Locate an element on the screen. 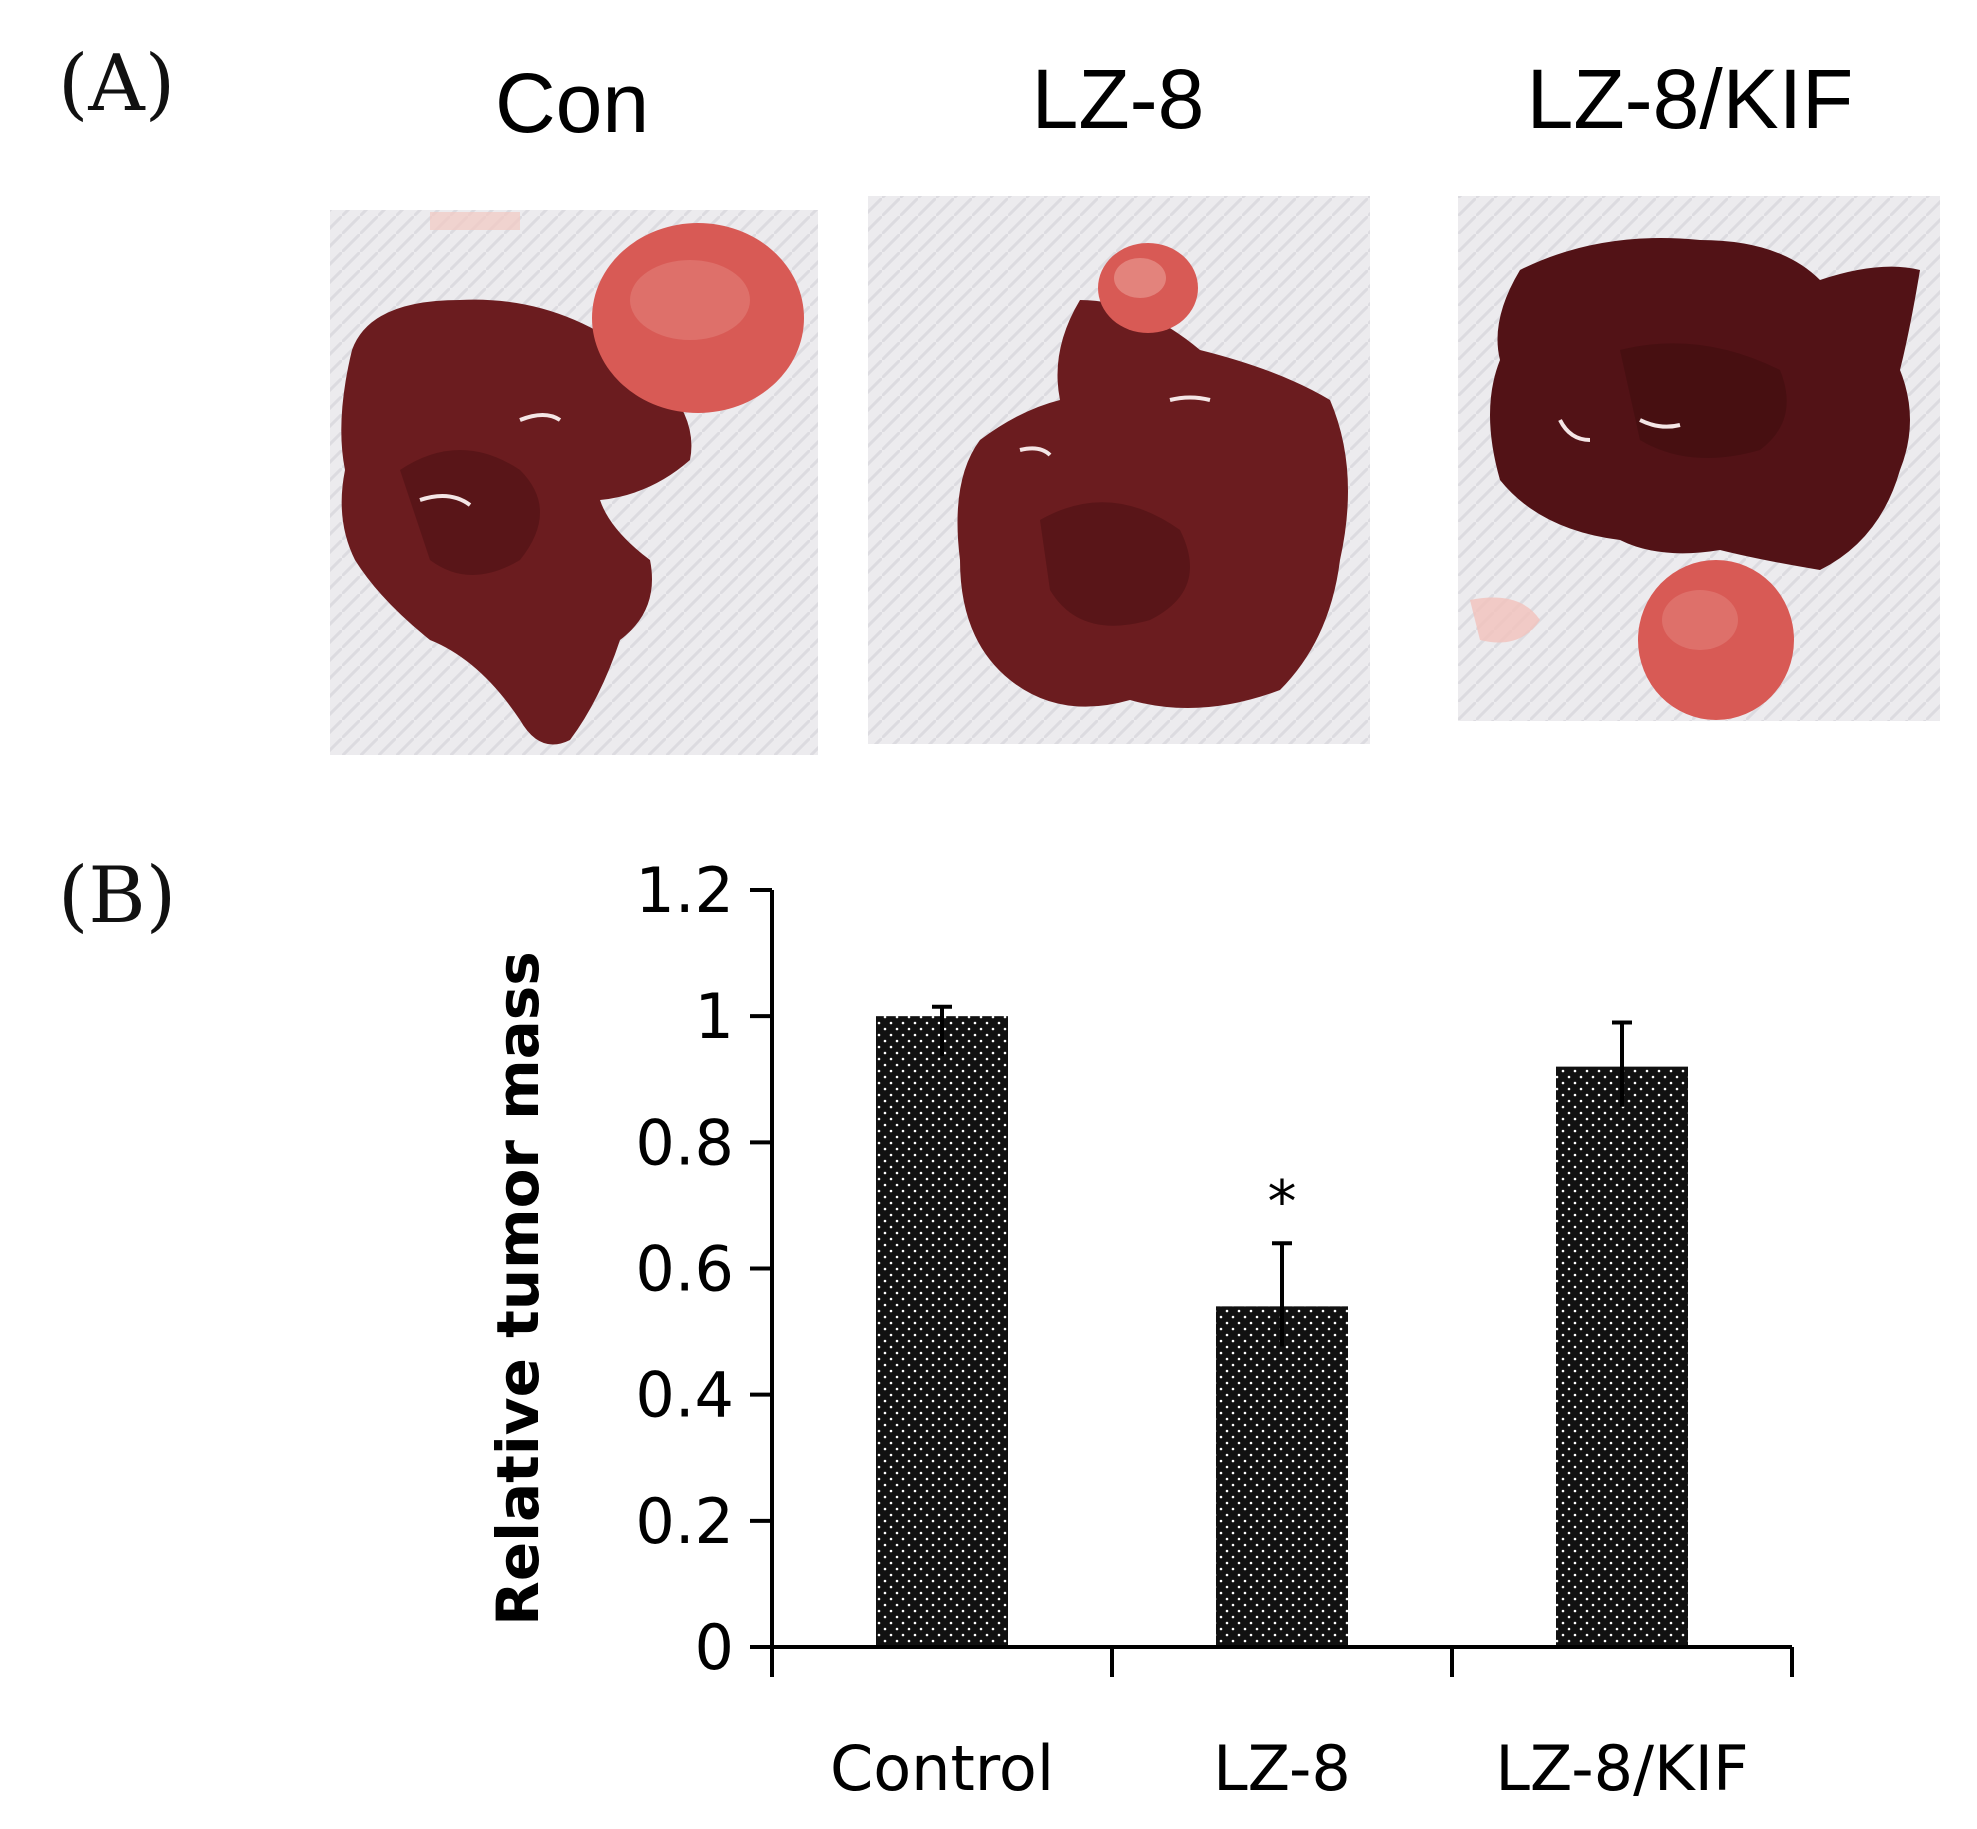  y-ticks: 0 0.2 0.4 0.6 0.8 1 1.2 is located at coordinates (703, 1269).